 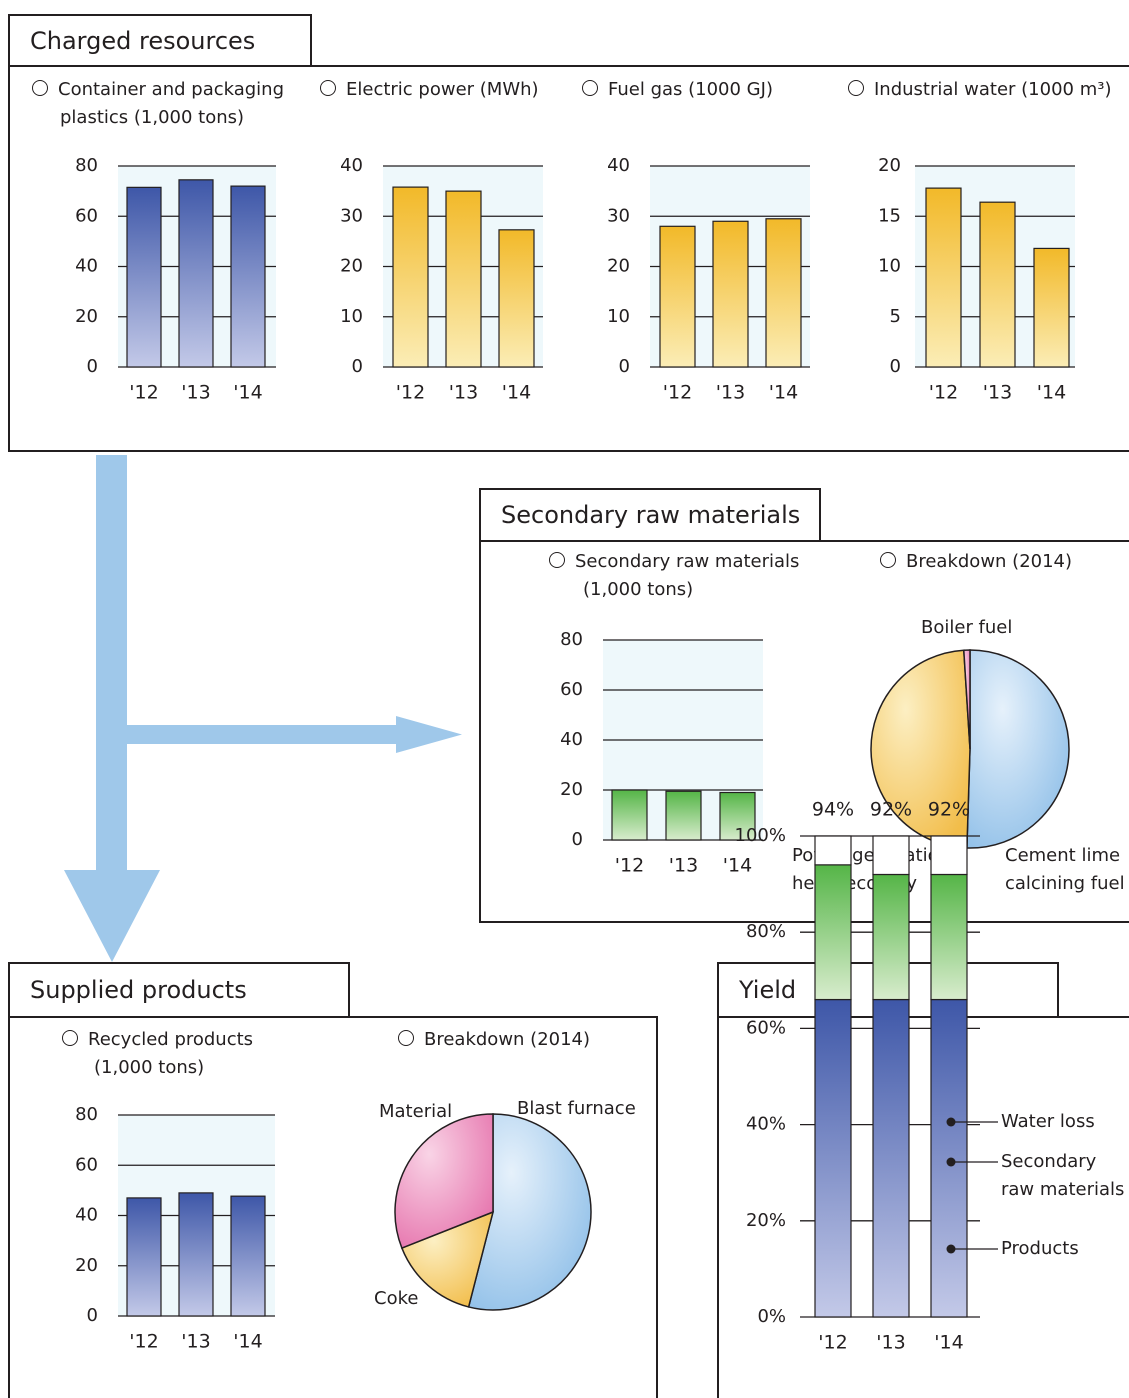 I want to click on electric-x-tick-label: '12, so click(x=410, y=393).